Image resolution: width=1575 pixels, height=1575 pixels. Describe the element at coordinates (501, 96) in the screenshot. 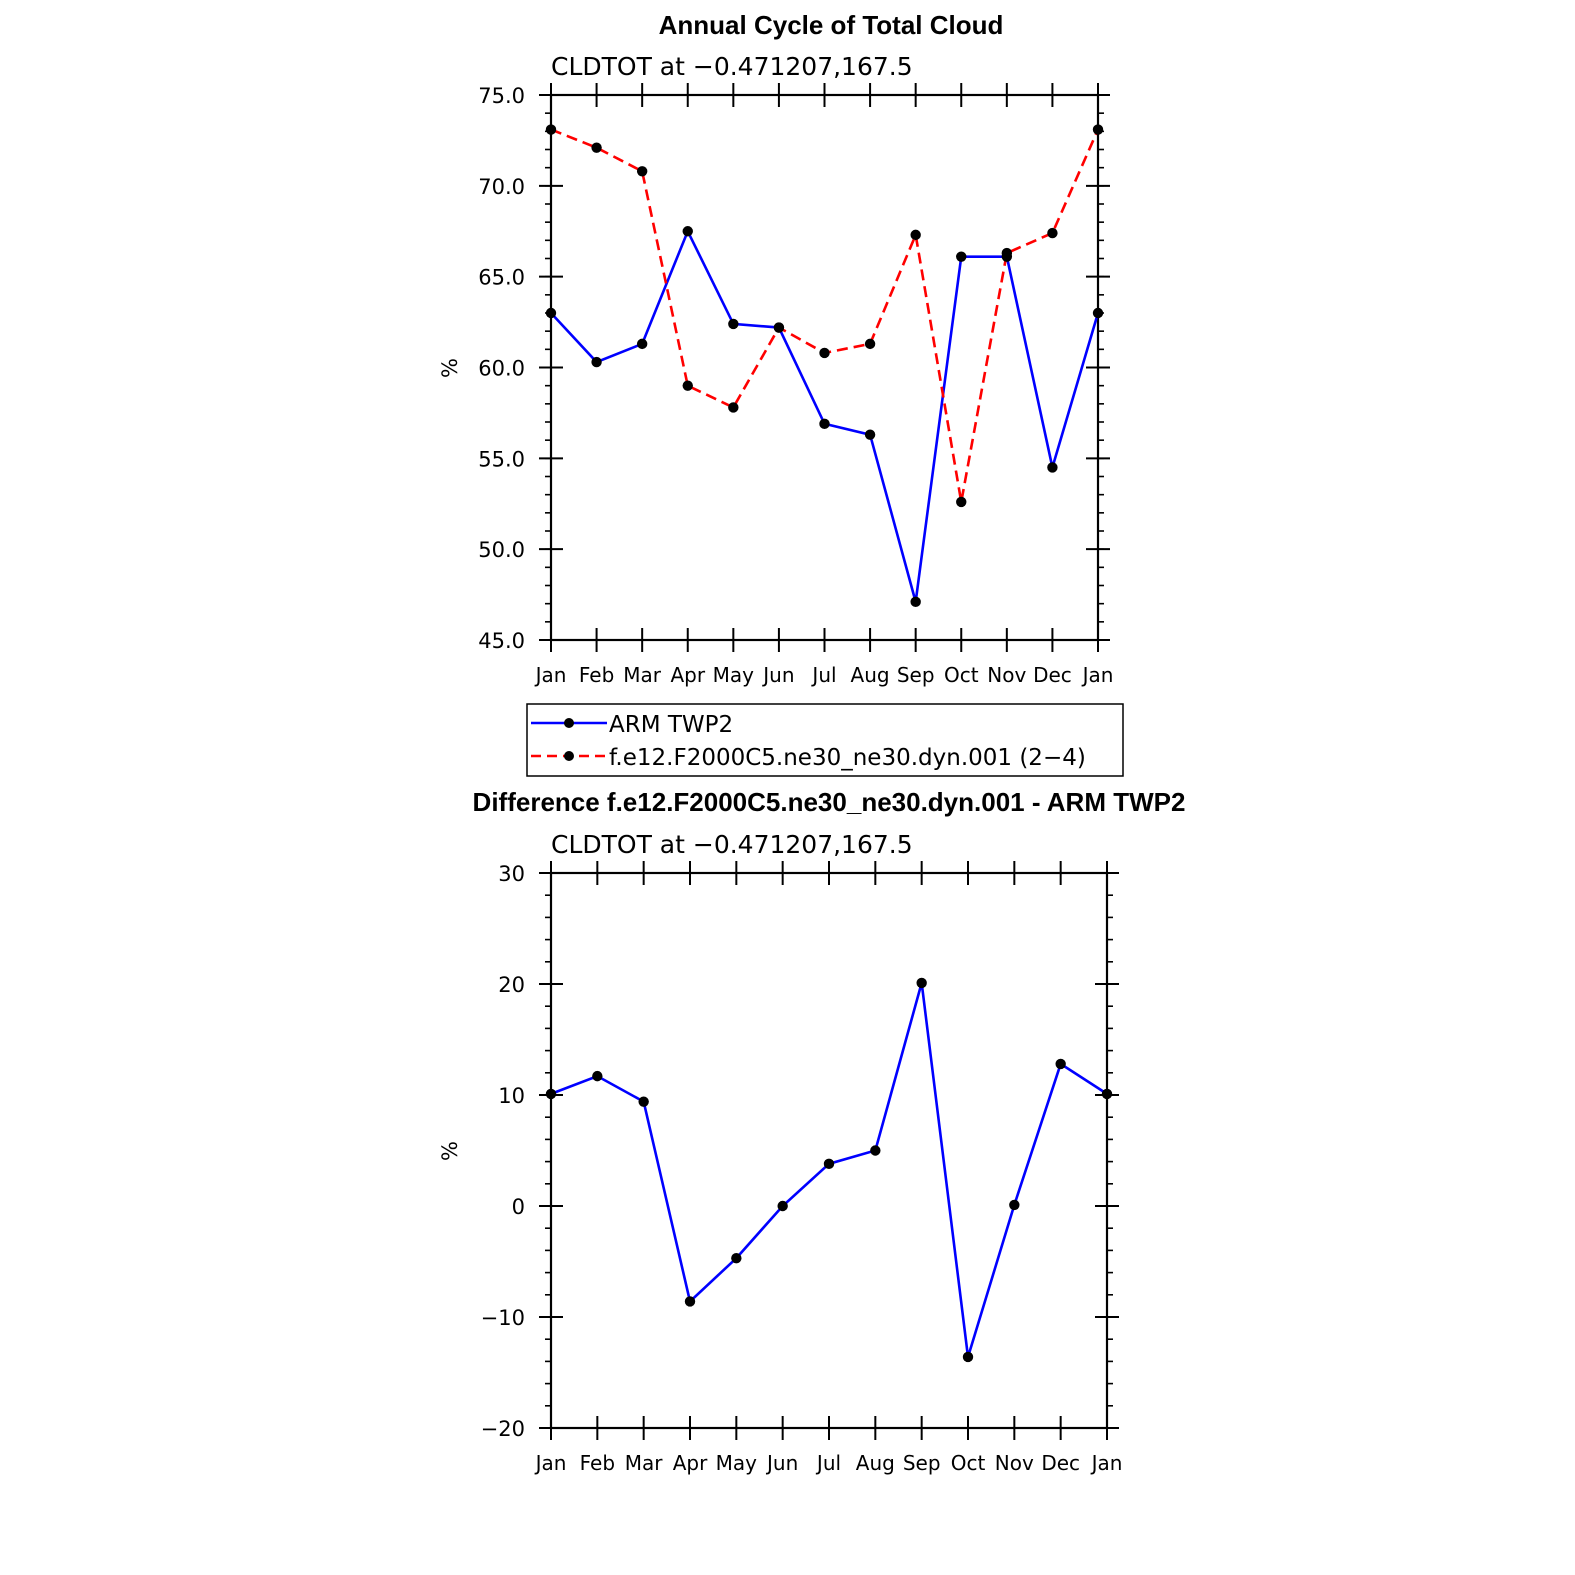

I see `y-tick-label: 75.0` at that location.